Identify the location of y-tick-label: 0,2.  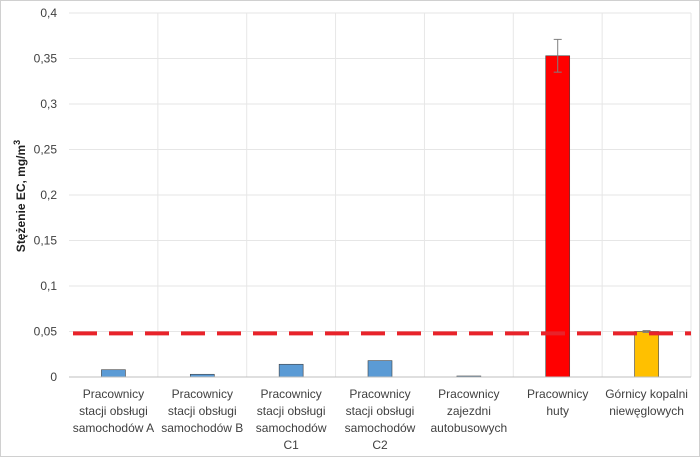
(48, 195).